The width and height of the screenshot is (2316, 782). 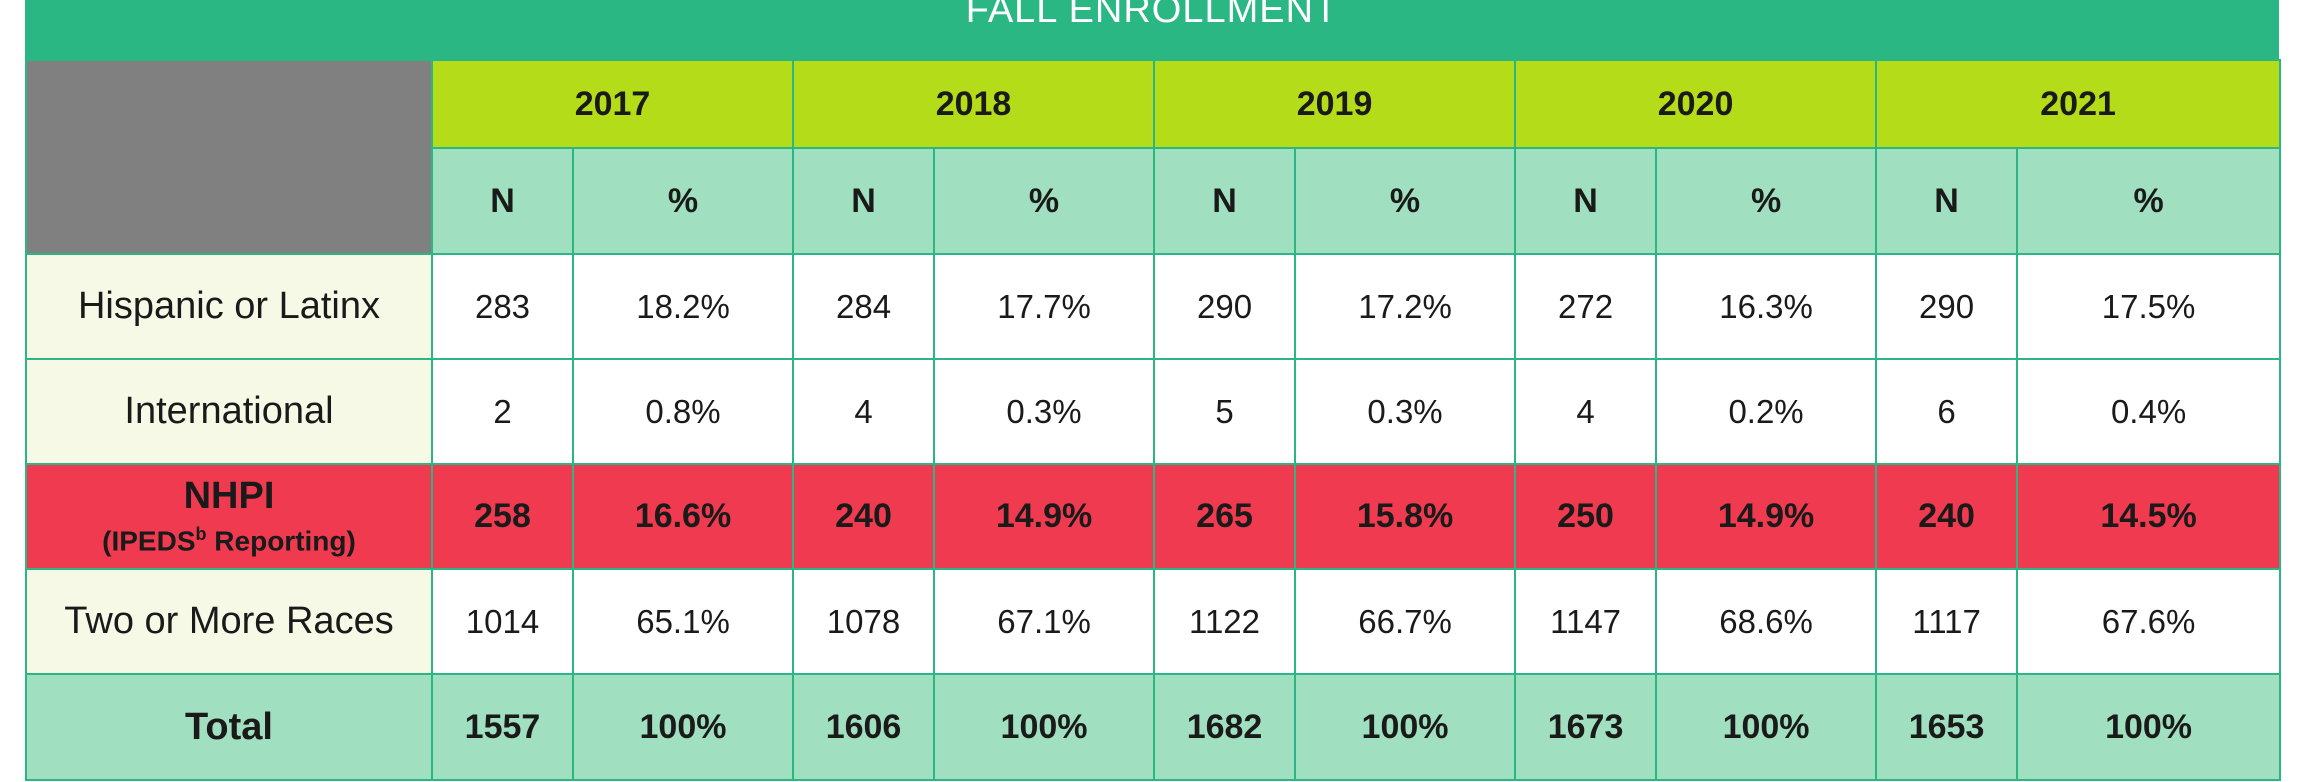 What do you see at coordinates (974, 104) in the screenshot?
I see `year-header: 2018` at bounding box center [974, 104].